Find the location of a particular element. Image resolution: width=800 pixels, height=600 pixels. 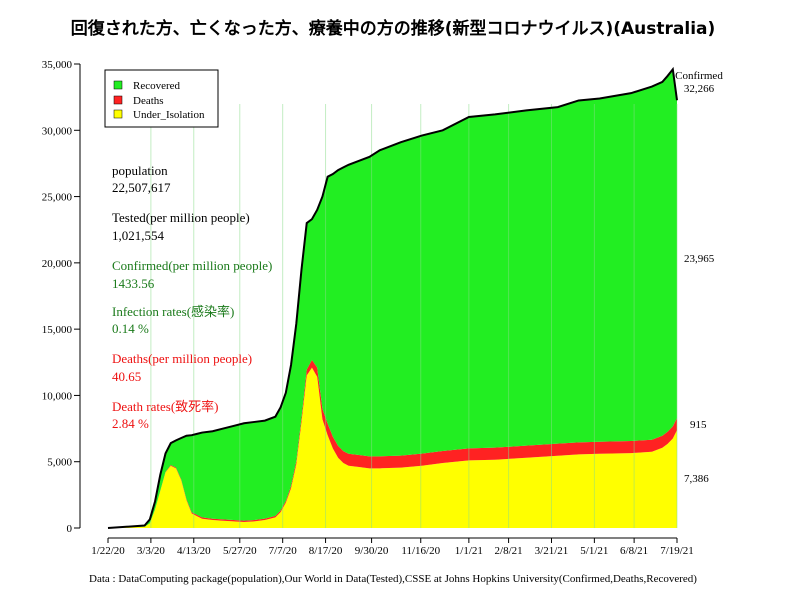

x-tick-label: 11/16/20 is located at coordinates (420, 551).